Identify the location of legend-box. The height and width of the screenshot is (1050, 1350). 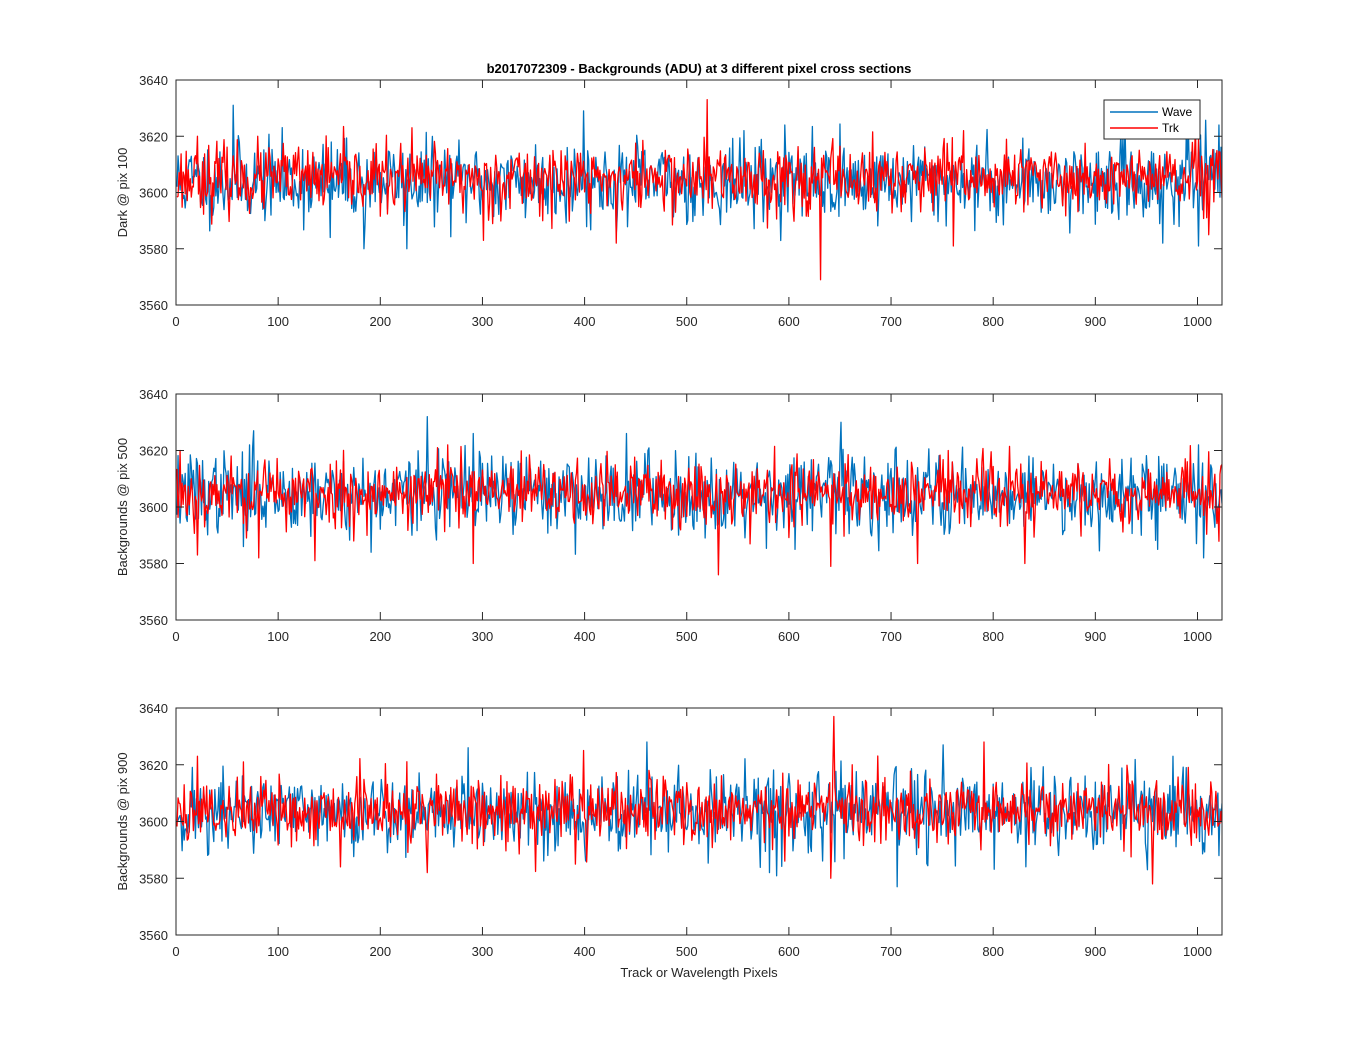
(1152, 119).